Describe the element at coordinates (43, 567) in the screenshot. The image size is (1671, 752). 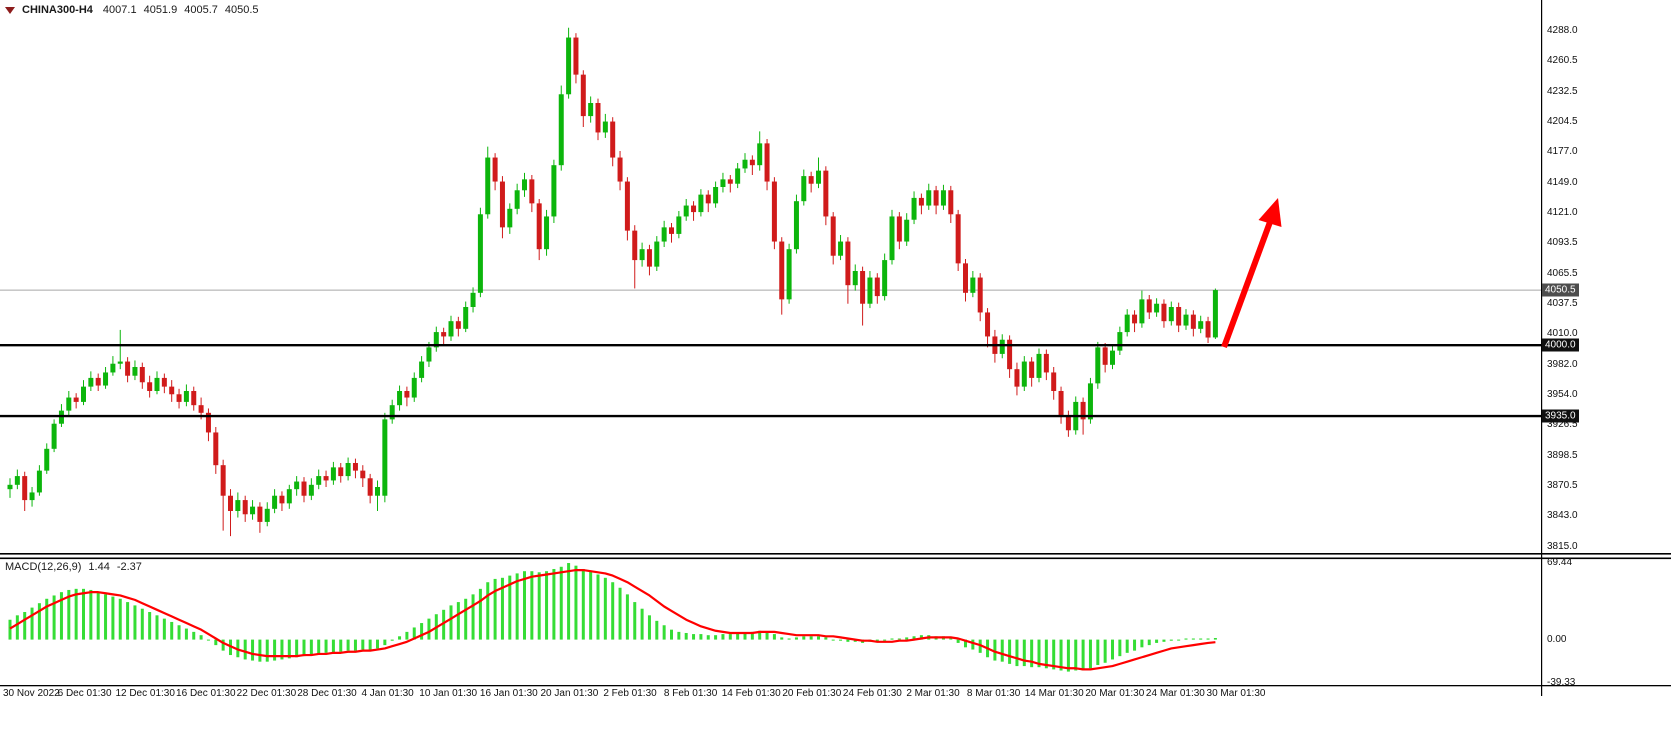
I see `macd-name: MACD(12,26,9)` at that location.